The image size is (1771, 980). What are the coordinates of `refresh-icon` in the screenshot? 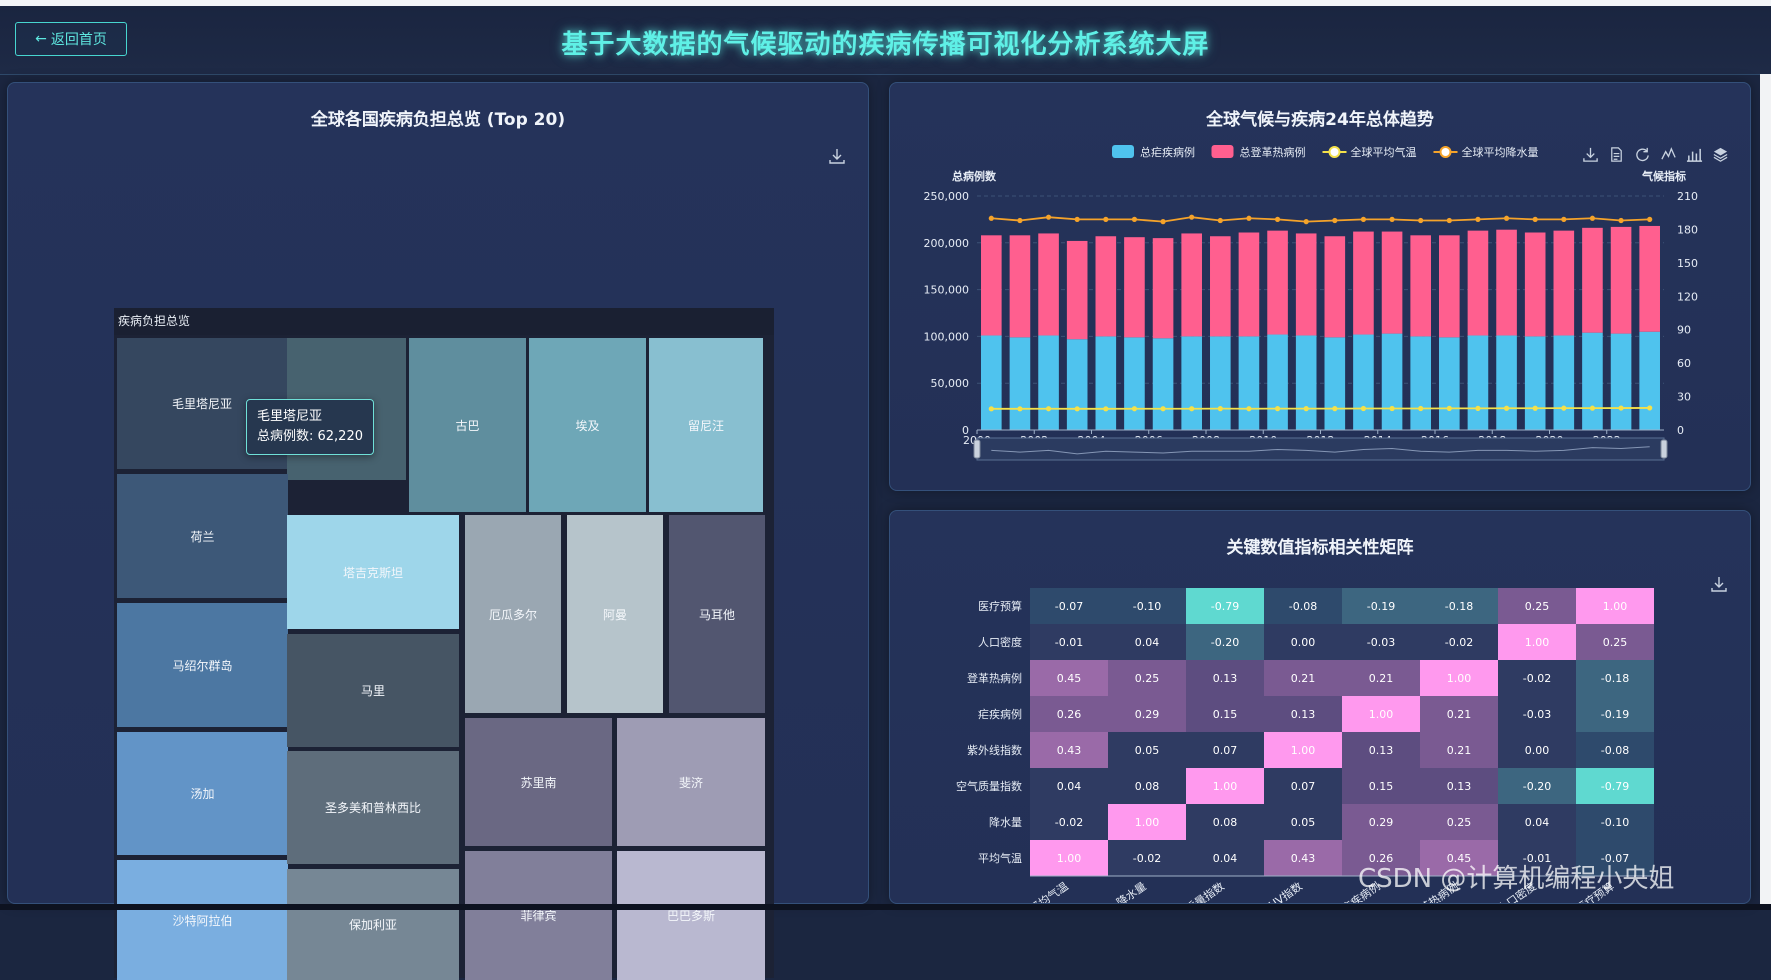 It's located at (1642, 154).